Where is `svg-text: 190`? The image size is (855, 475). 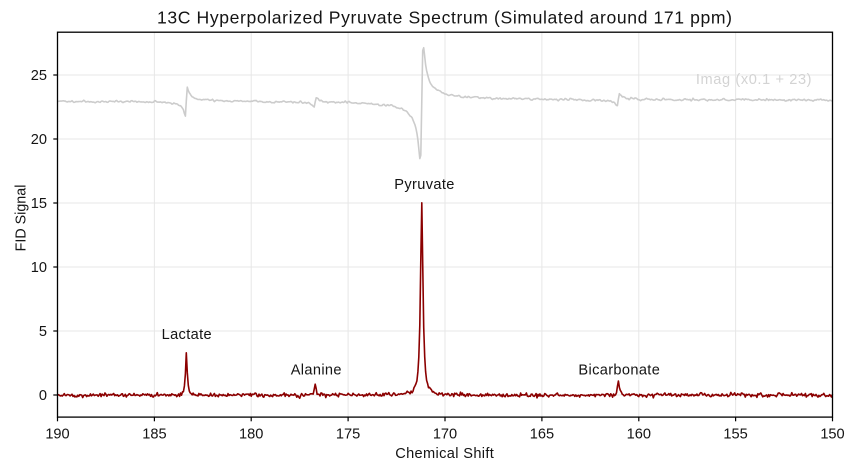
svg-text: 190 is located at coordinates (57, 434).